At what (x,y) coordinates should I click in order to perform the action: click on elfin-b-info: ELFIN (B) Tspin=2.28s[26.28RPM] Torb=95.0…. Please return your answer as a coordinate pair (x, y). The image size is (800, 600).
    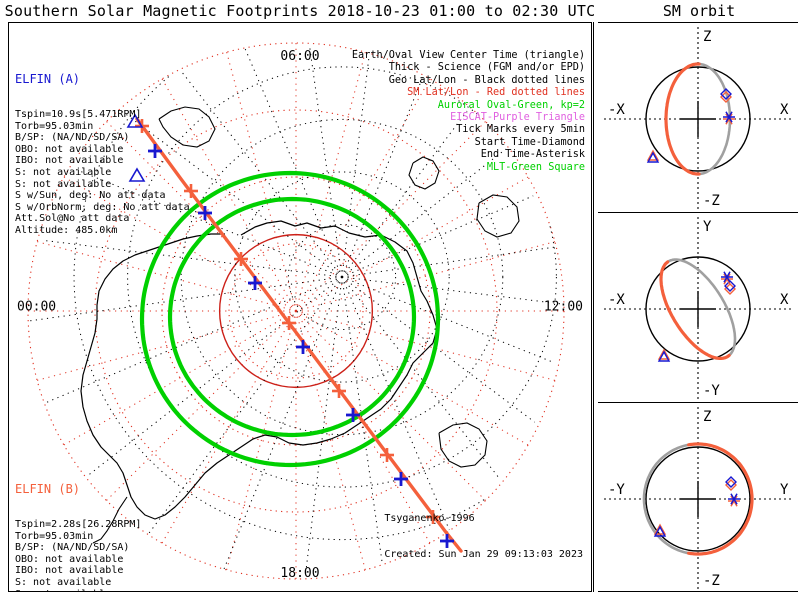
    Looking at the image, I should click on (102, 526).